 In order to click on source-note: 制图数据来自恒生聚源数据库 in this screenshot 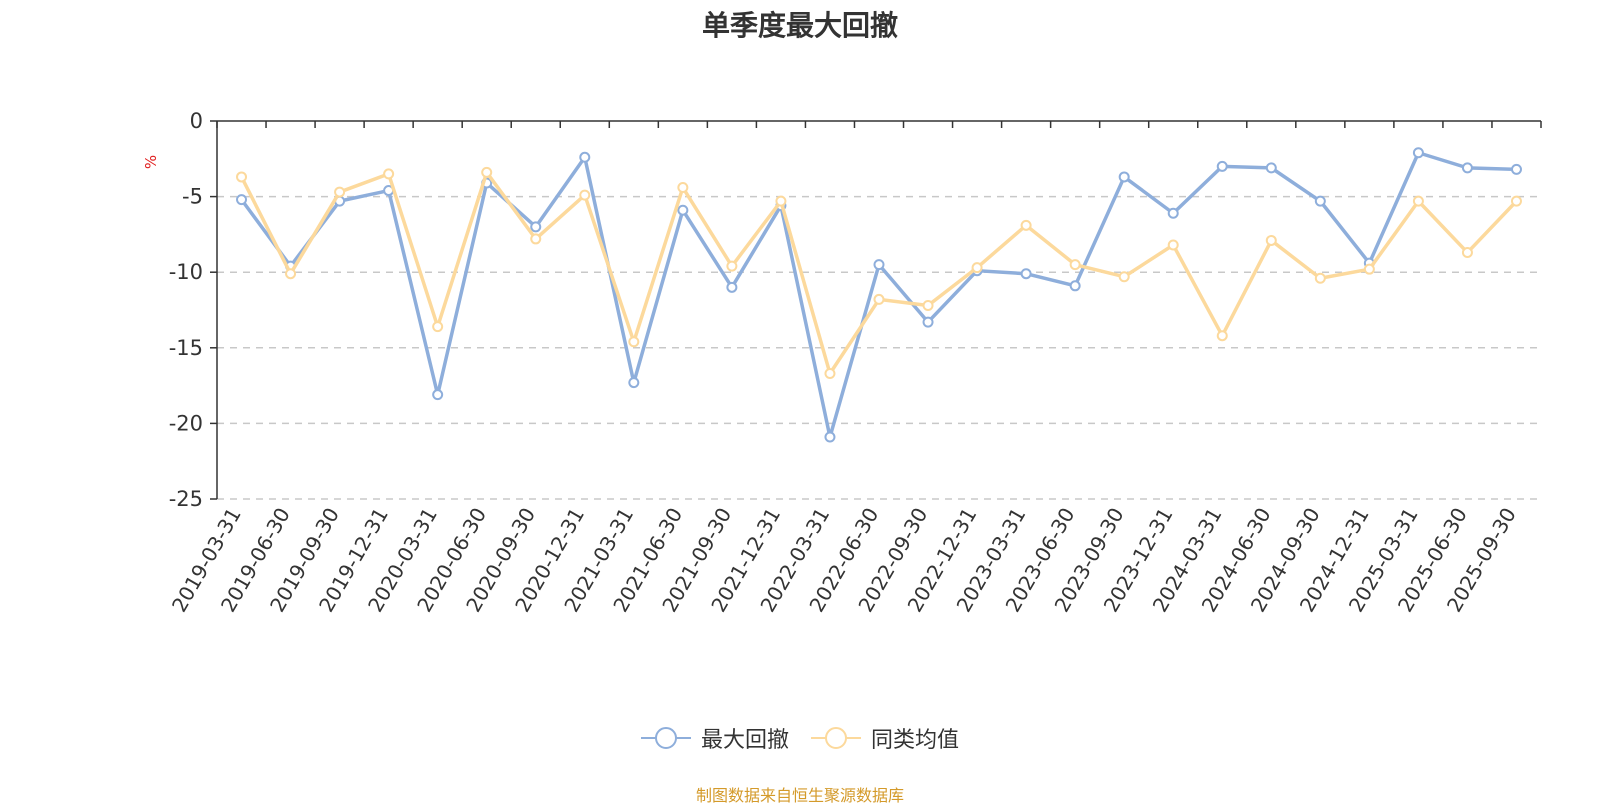, I will do `click(799, 795)`.